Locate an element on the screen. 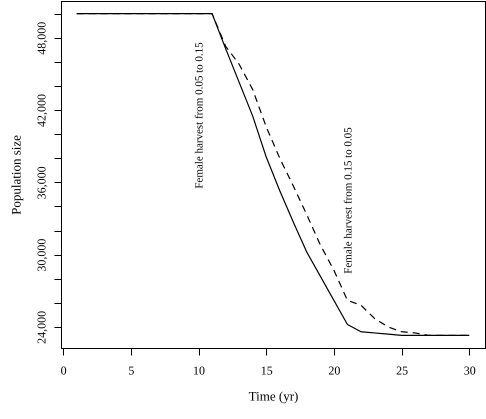 The image size is (486, 419). y-tick-label: 36,000 is located at coordinates (41, 183).